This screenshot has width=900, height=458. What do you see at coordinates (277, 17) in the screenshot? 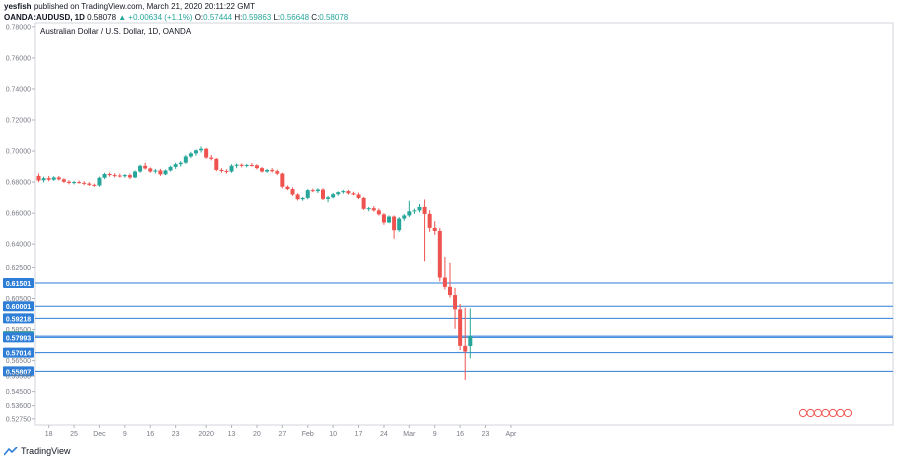
I see `low-label: L:` at bounding box center [277, 17].